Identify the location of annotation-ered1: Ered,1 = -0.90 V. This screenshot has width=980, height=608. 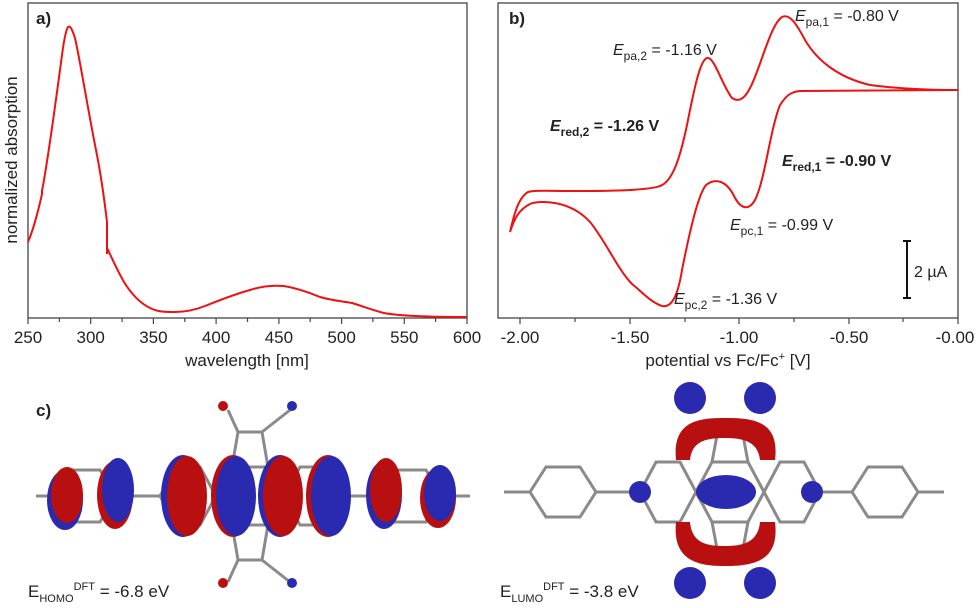
(837, 163).